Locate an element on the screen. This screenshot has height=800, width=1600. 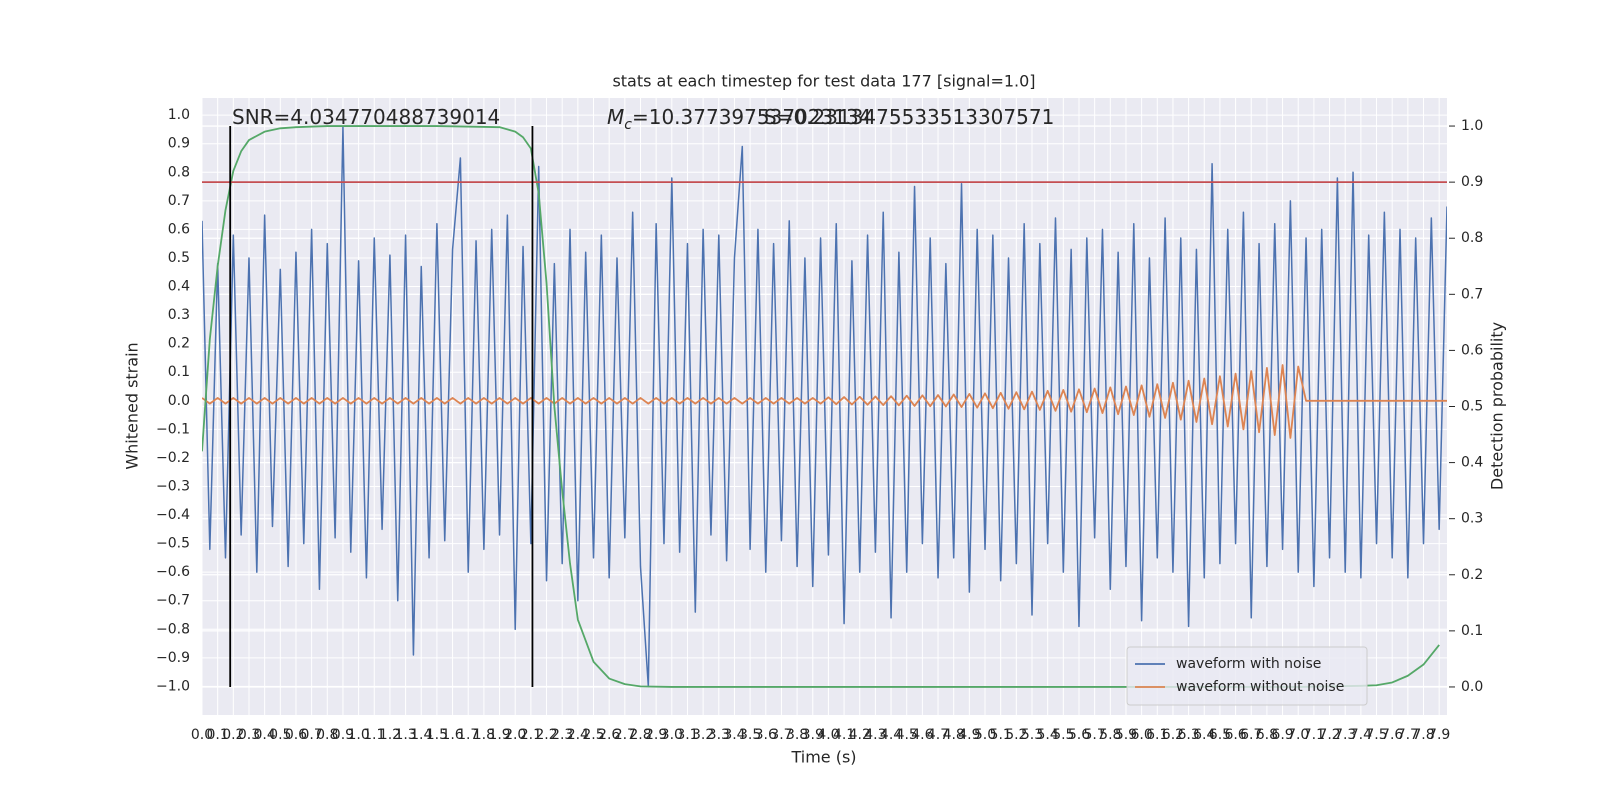
x-tick-label: 6.9 is located at coordinates (1282, 735).